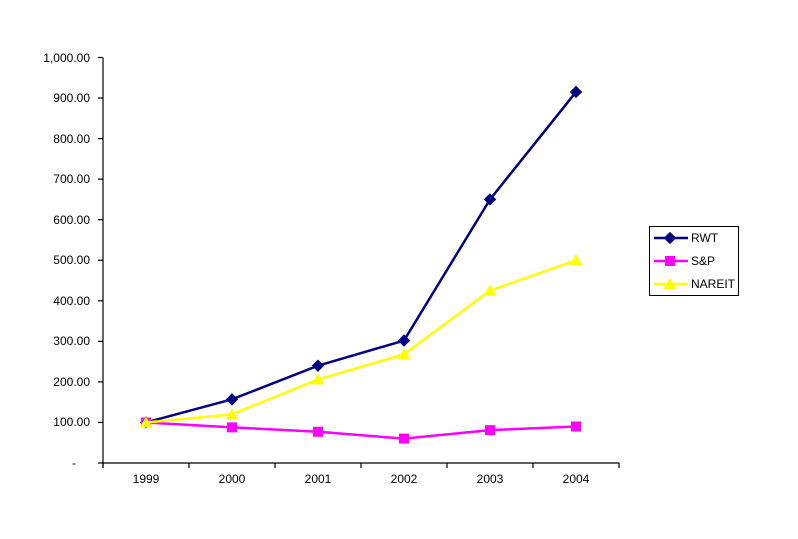 The width and height of the screenshot is (798, 539). I want to click on legend-entry-sp: S&P, so click(694, 261).